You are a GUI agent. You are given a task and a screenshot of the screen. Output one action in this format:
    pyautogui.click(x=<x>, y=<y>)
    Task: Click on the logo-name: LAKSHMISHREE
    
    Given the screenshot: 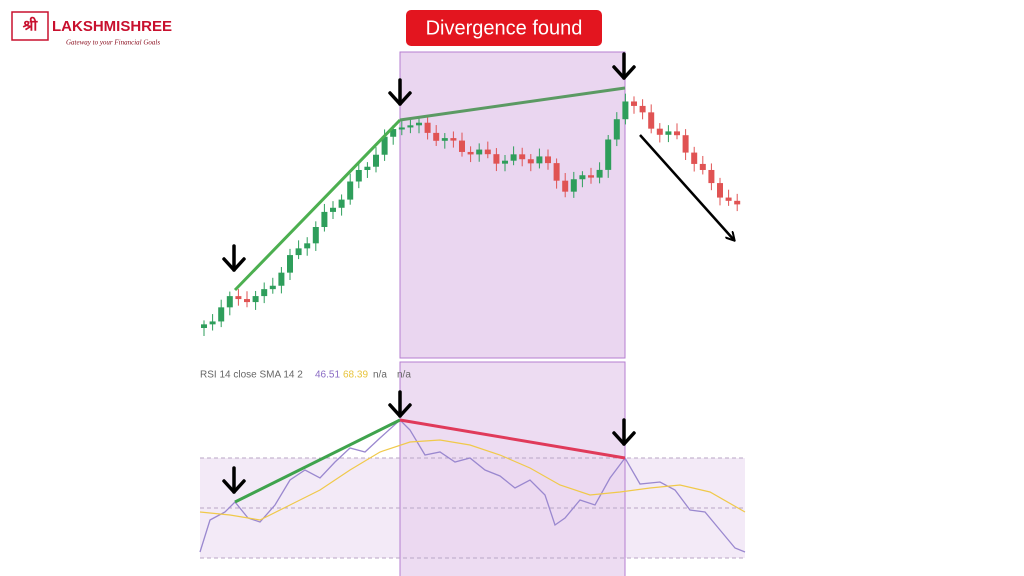 What is the action you would take?
    pyautogui.click(x=112, y=26)
    